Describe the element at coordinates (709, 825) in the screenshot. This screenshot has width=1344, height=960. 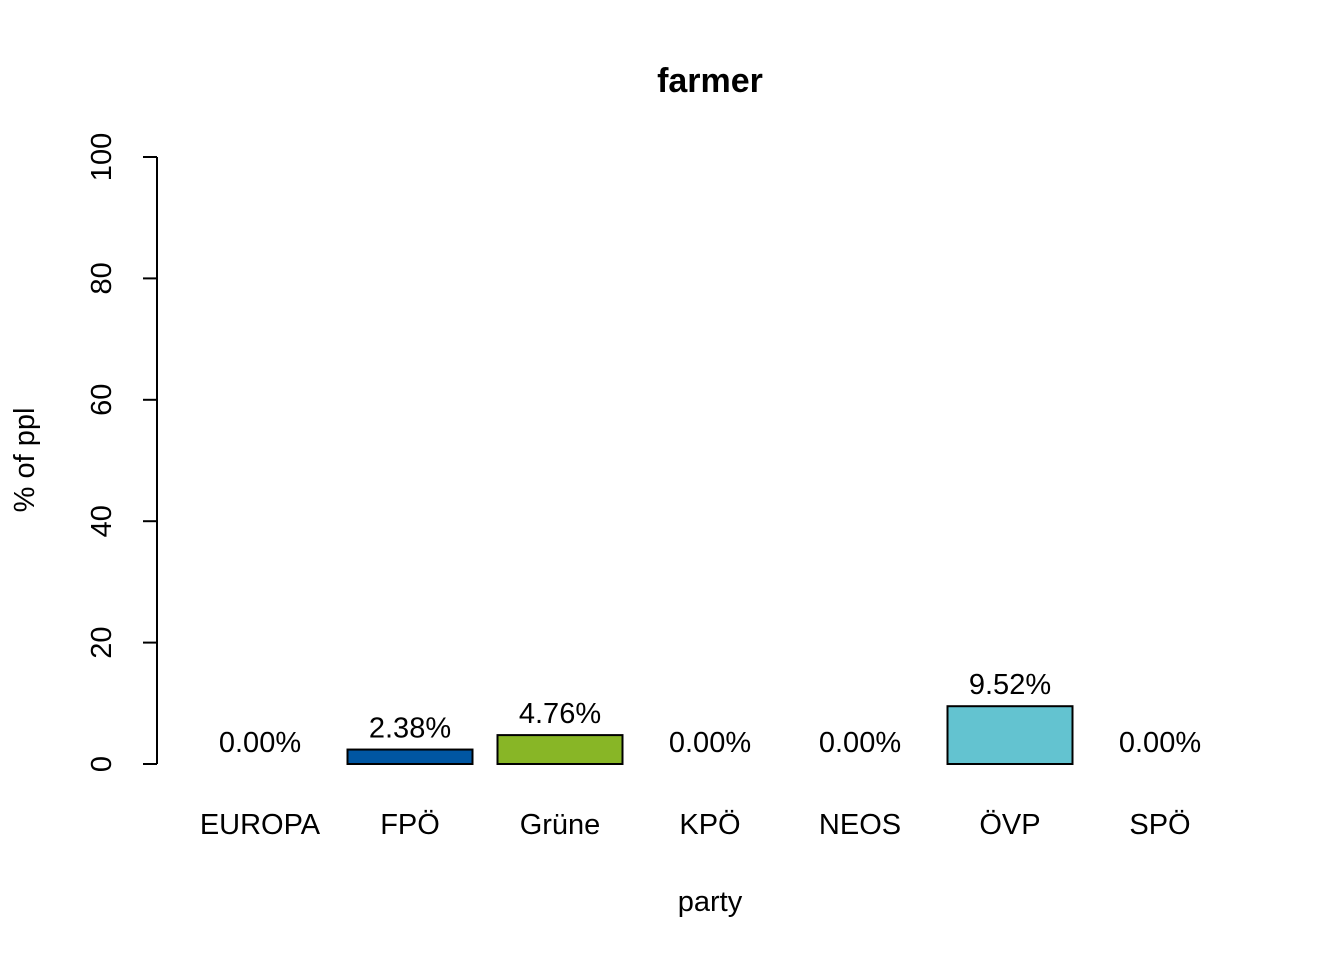
I see `x-tick-label: KPÖ` at that location.